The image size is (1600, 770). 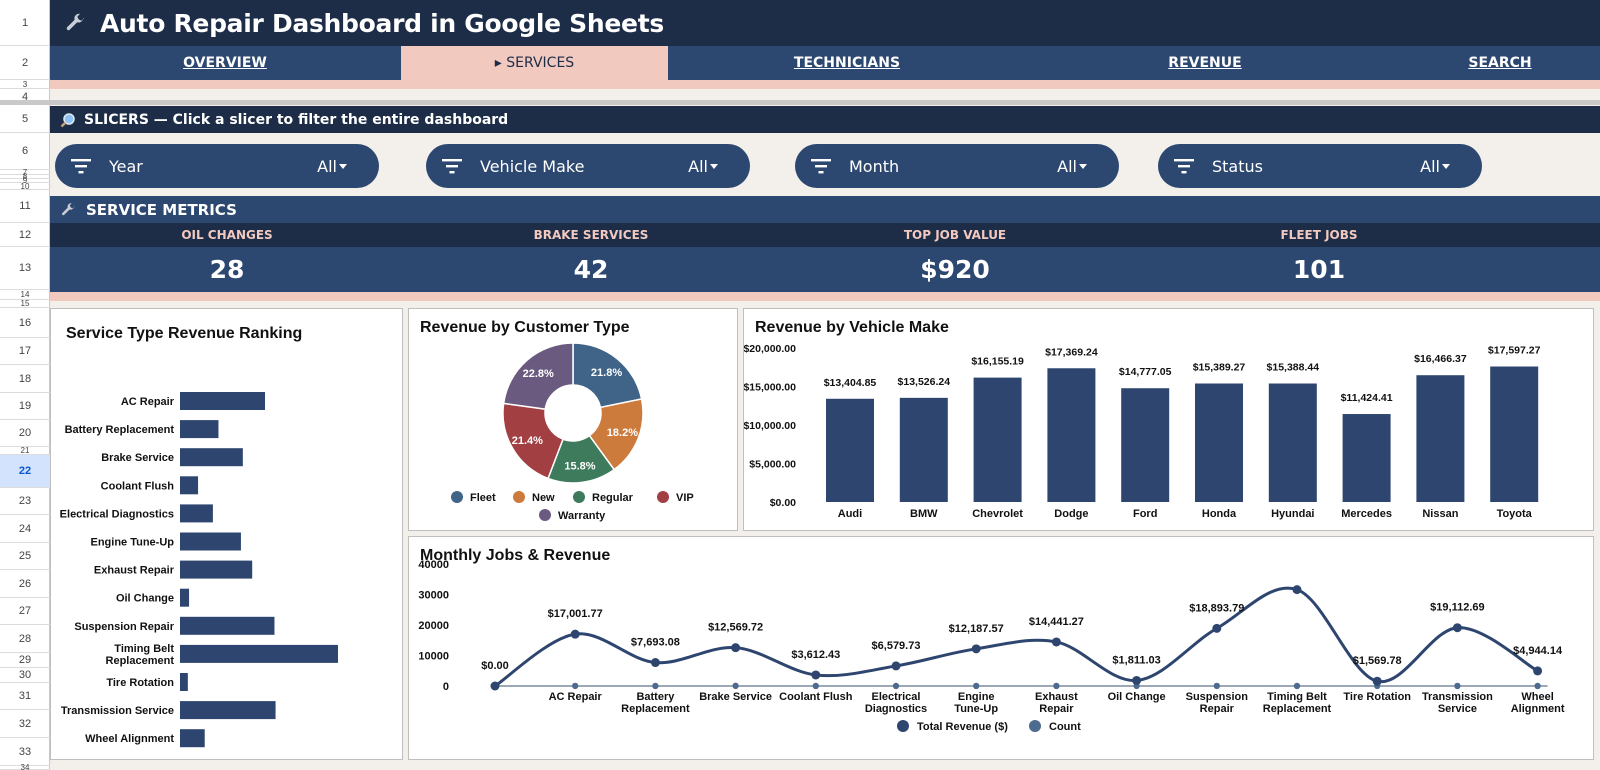 What do you see at coordinates (534, 63) in the screenshot?
I see `tab-services: ▸ SERVICES` at bounding box center [534, 63].